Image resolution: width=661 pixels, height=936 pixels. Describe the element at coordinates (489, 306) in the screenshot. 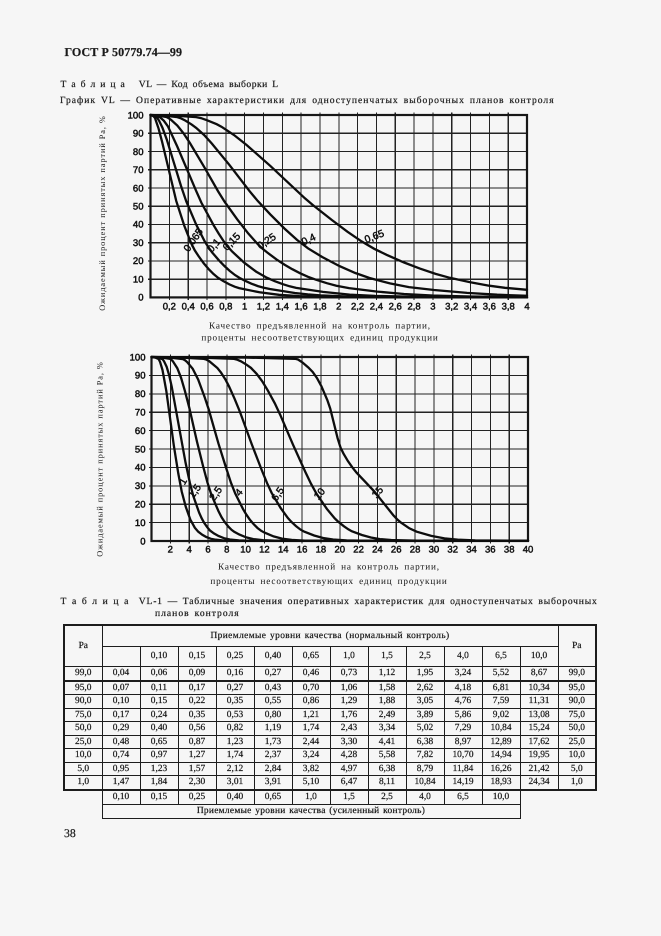

I see `svg-text: 3,6` at that location.